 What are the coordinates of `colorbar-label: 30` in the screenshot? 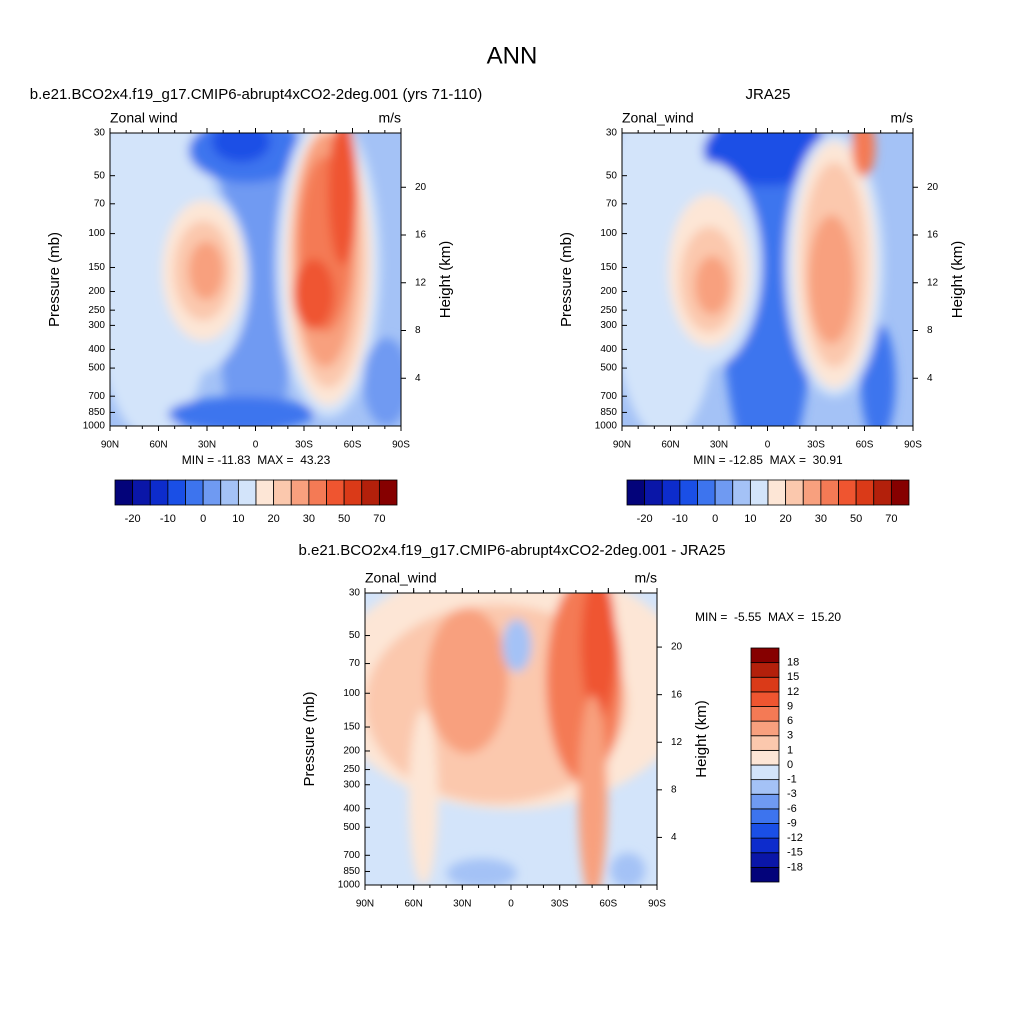 It's located at (309, 519).